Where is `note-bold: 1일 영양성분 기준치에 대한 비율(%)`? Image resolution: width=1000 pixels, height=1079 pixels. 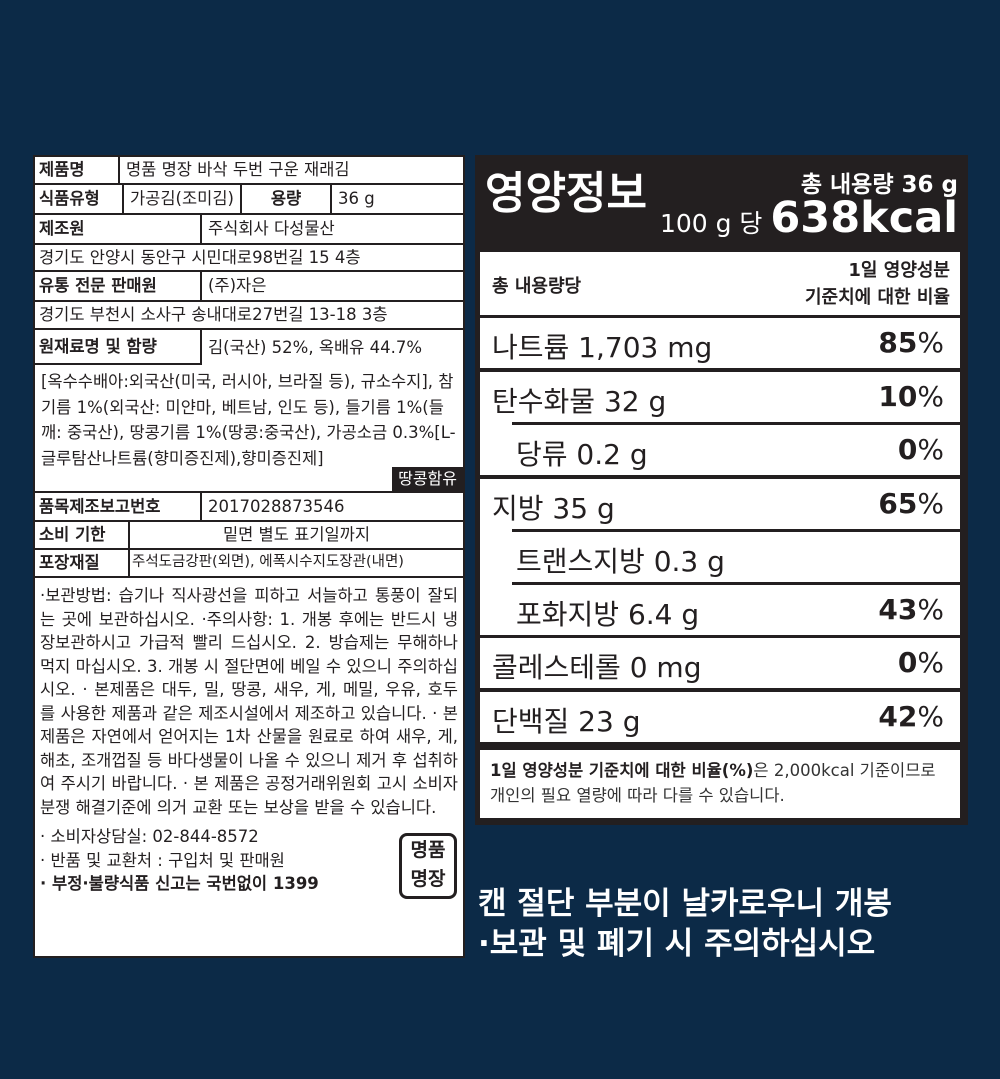
note-bold: 1일 영양성분 기준치에 대한 비율(%) is located at coordinates (622, 770).